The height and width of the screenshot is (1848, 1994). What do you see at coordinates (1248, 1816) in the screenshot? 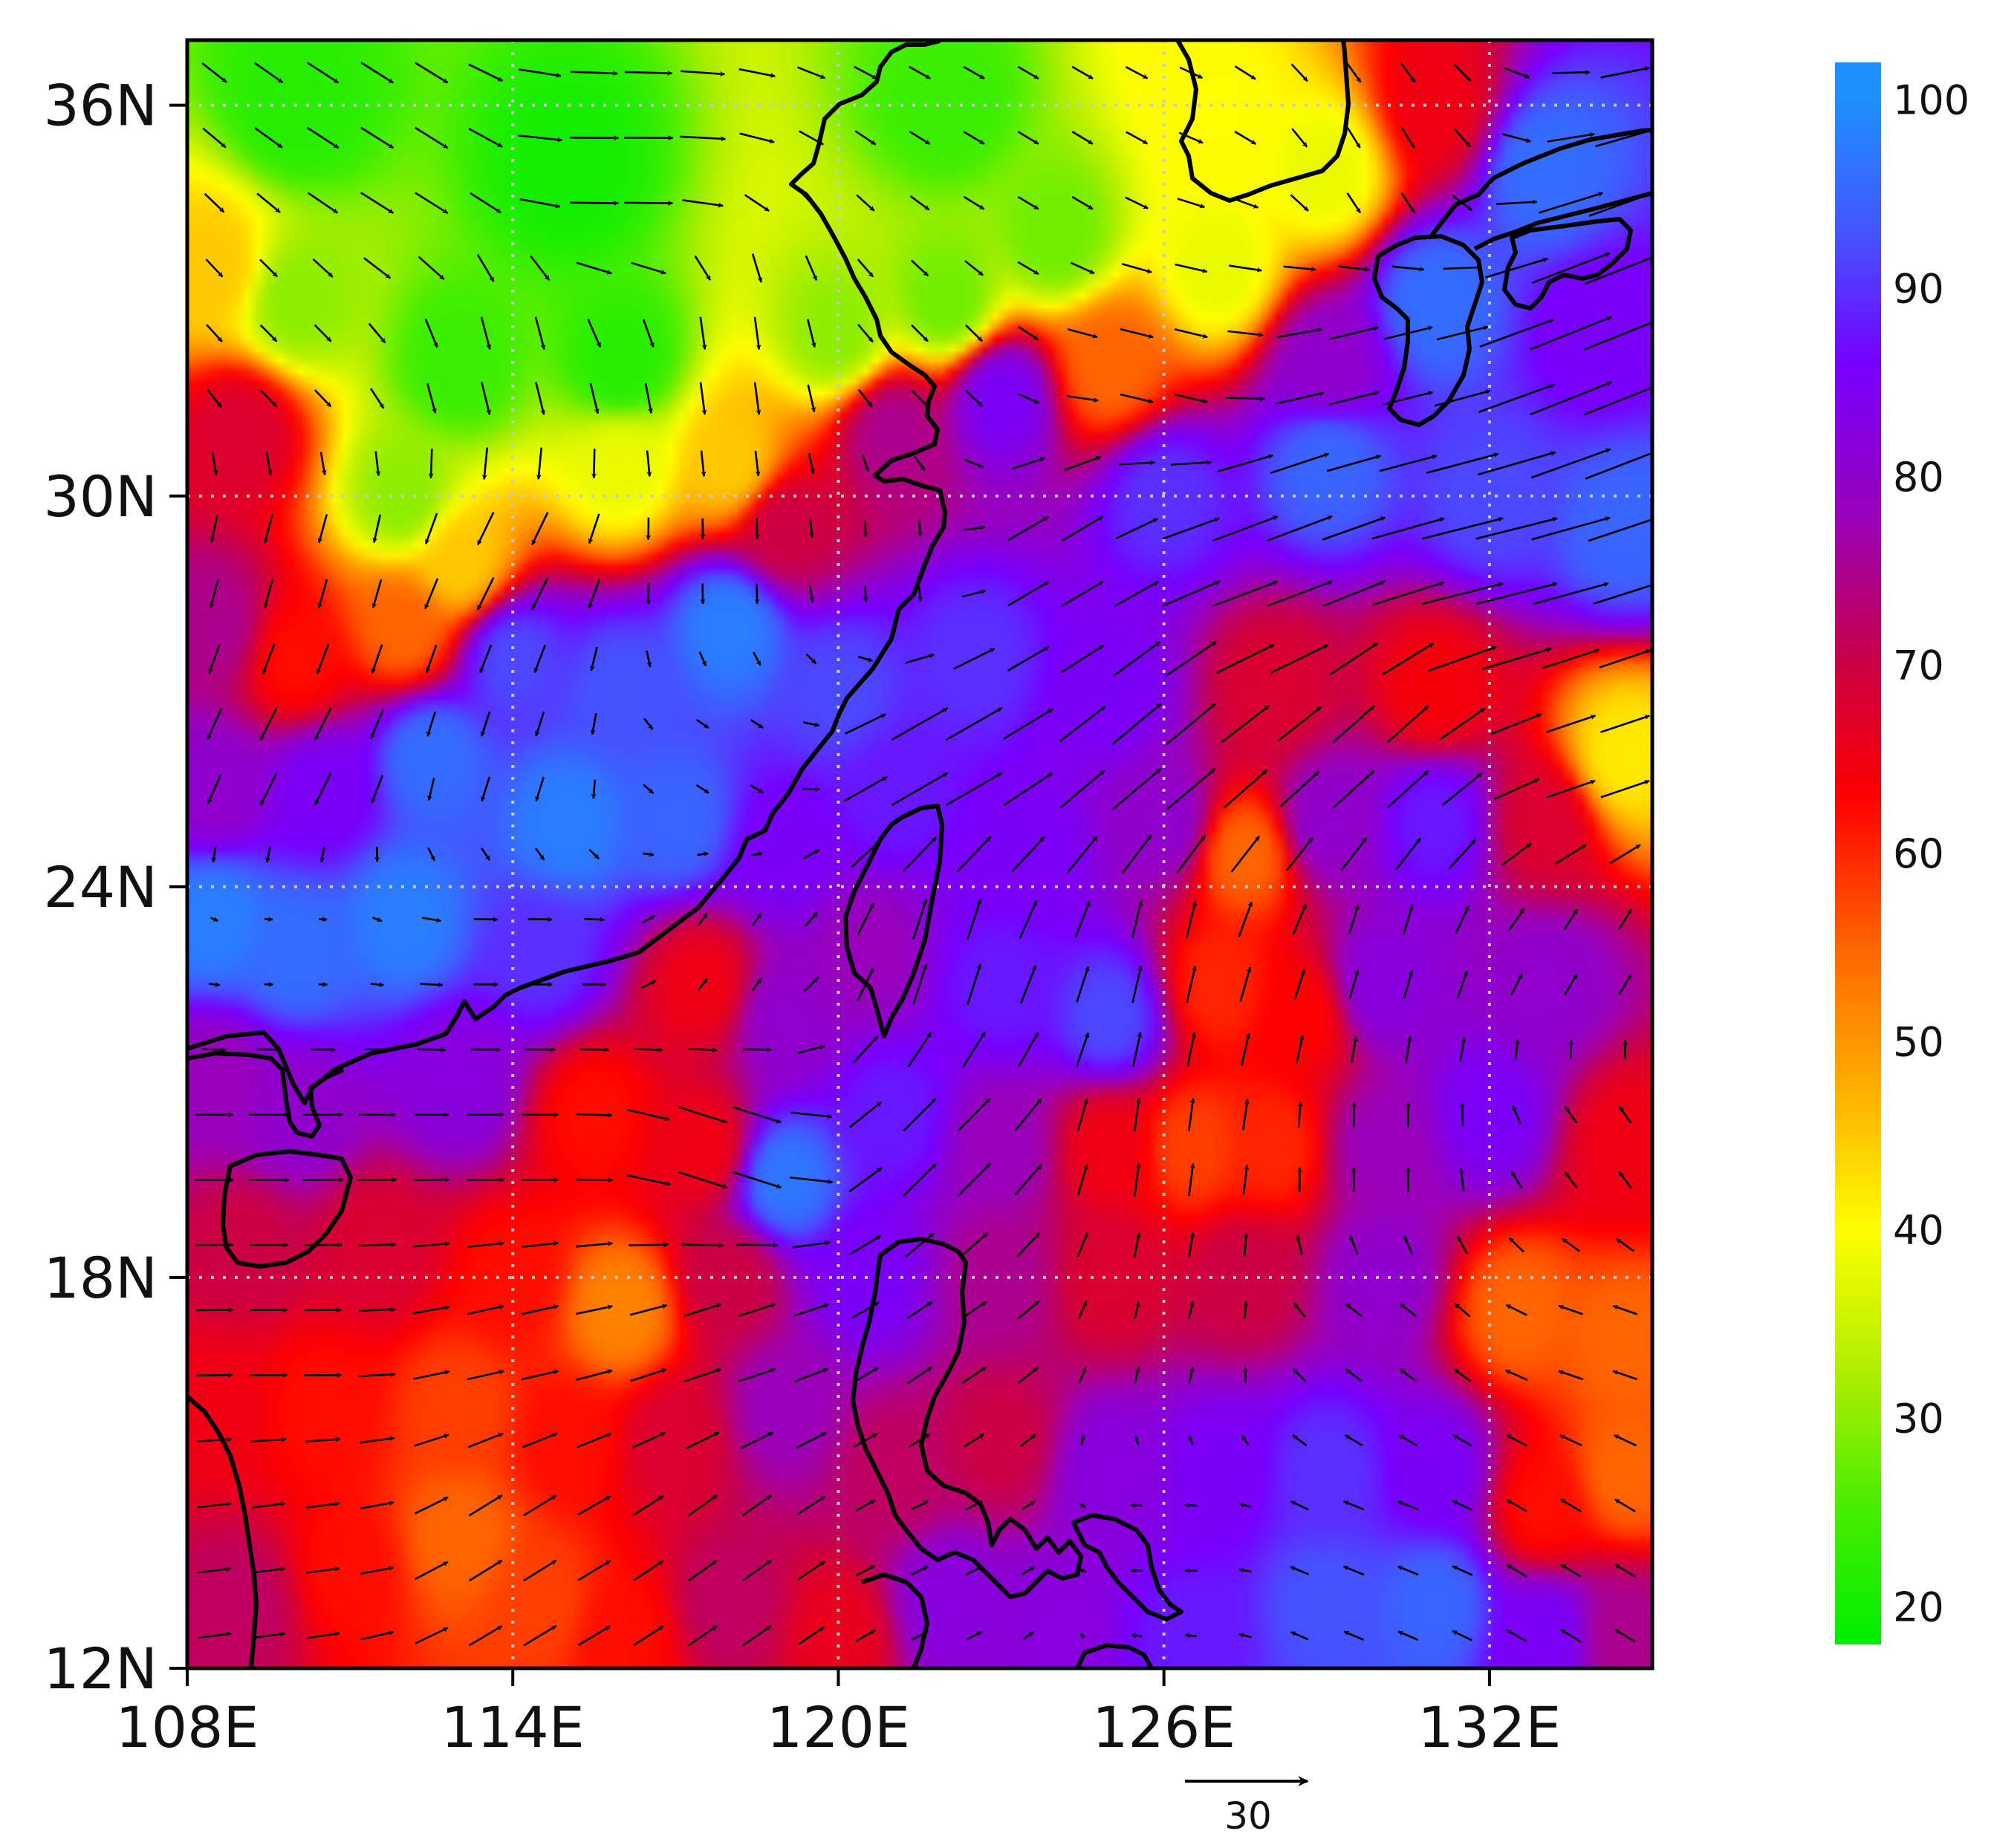
I see `reference-vector-label: 30` at bounding box center [1248, 1816].